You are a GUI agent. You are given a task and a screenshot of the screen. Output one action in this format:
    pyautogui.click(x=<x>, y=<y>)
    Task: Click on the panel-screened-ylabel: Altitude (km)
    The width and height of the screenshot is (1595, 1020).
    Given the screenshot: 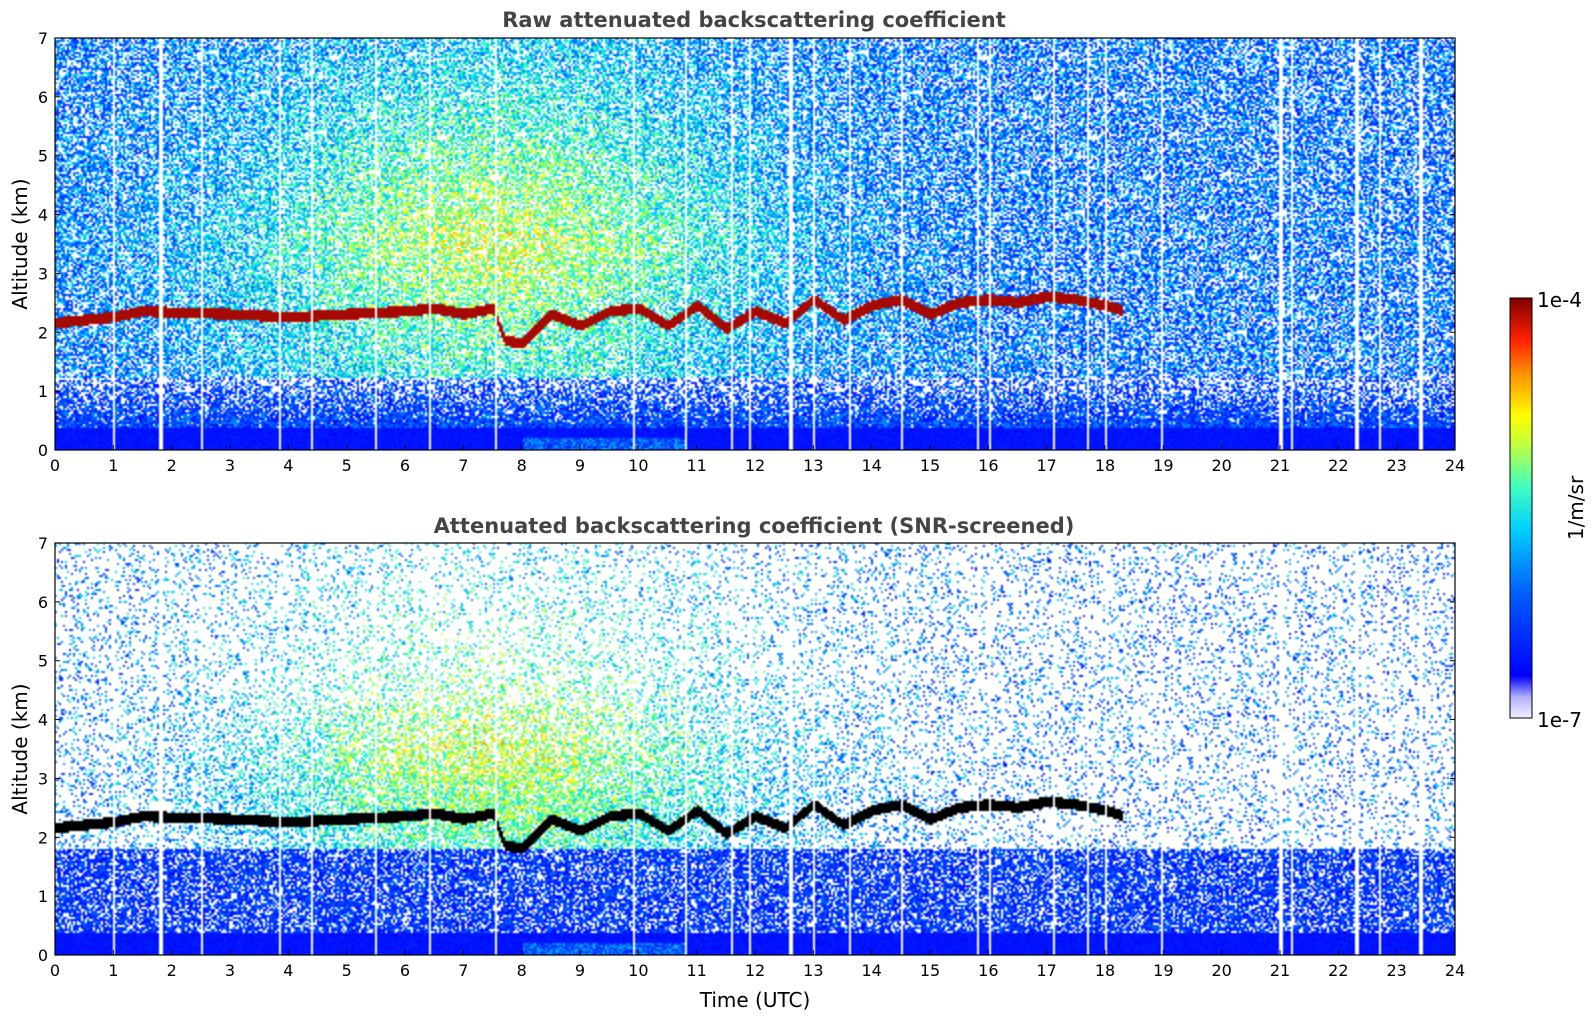 What is the action you would take?
    pyautogui.click(x=20, y=748)
    